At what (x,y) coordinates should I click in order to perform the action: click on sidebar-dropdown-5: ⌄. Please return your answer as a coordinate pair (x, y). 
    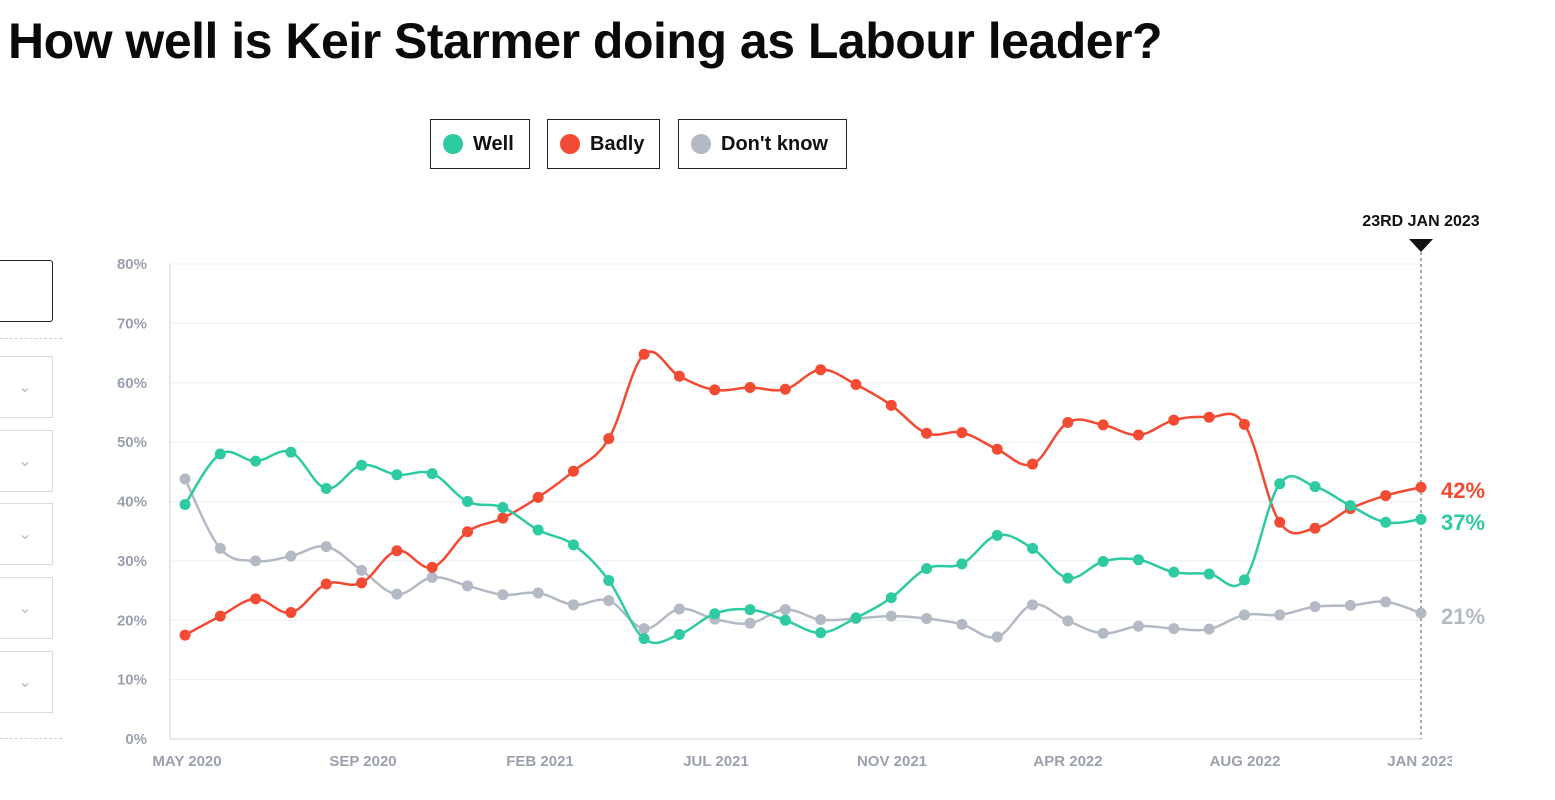
    Looking at the image, I should click on (26, 682).